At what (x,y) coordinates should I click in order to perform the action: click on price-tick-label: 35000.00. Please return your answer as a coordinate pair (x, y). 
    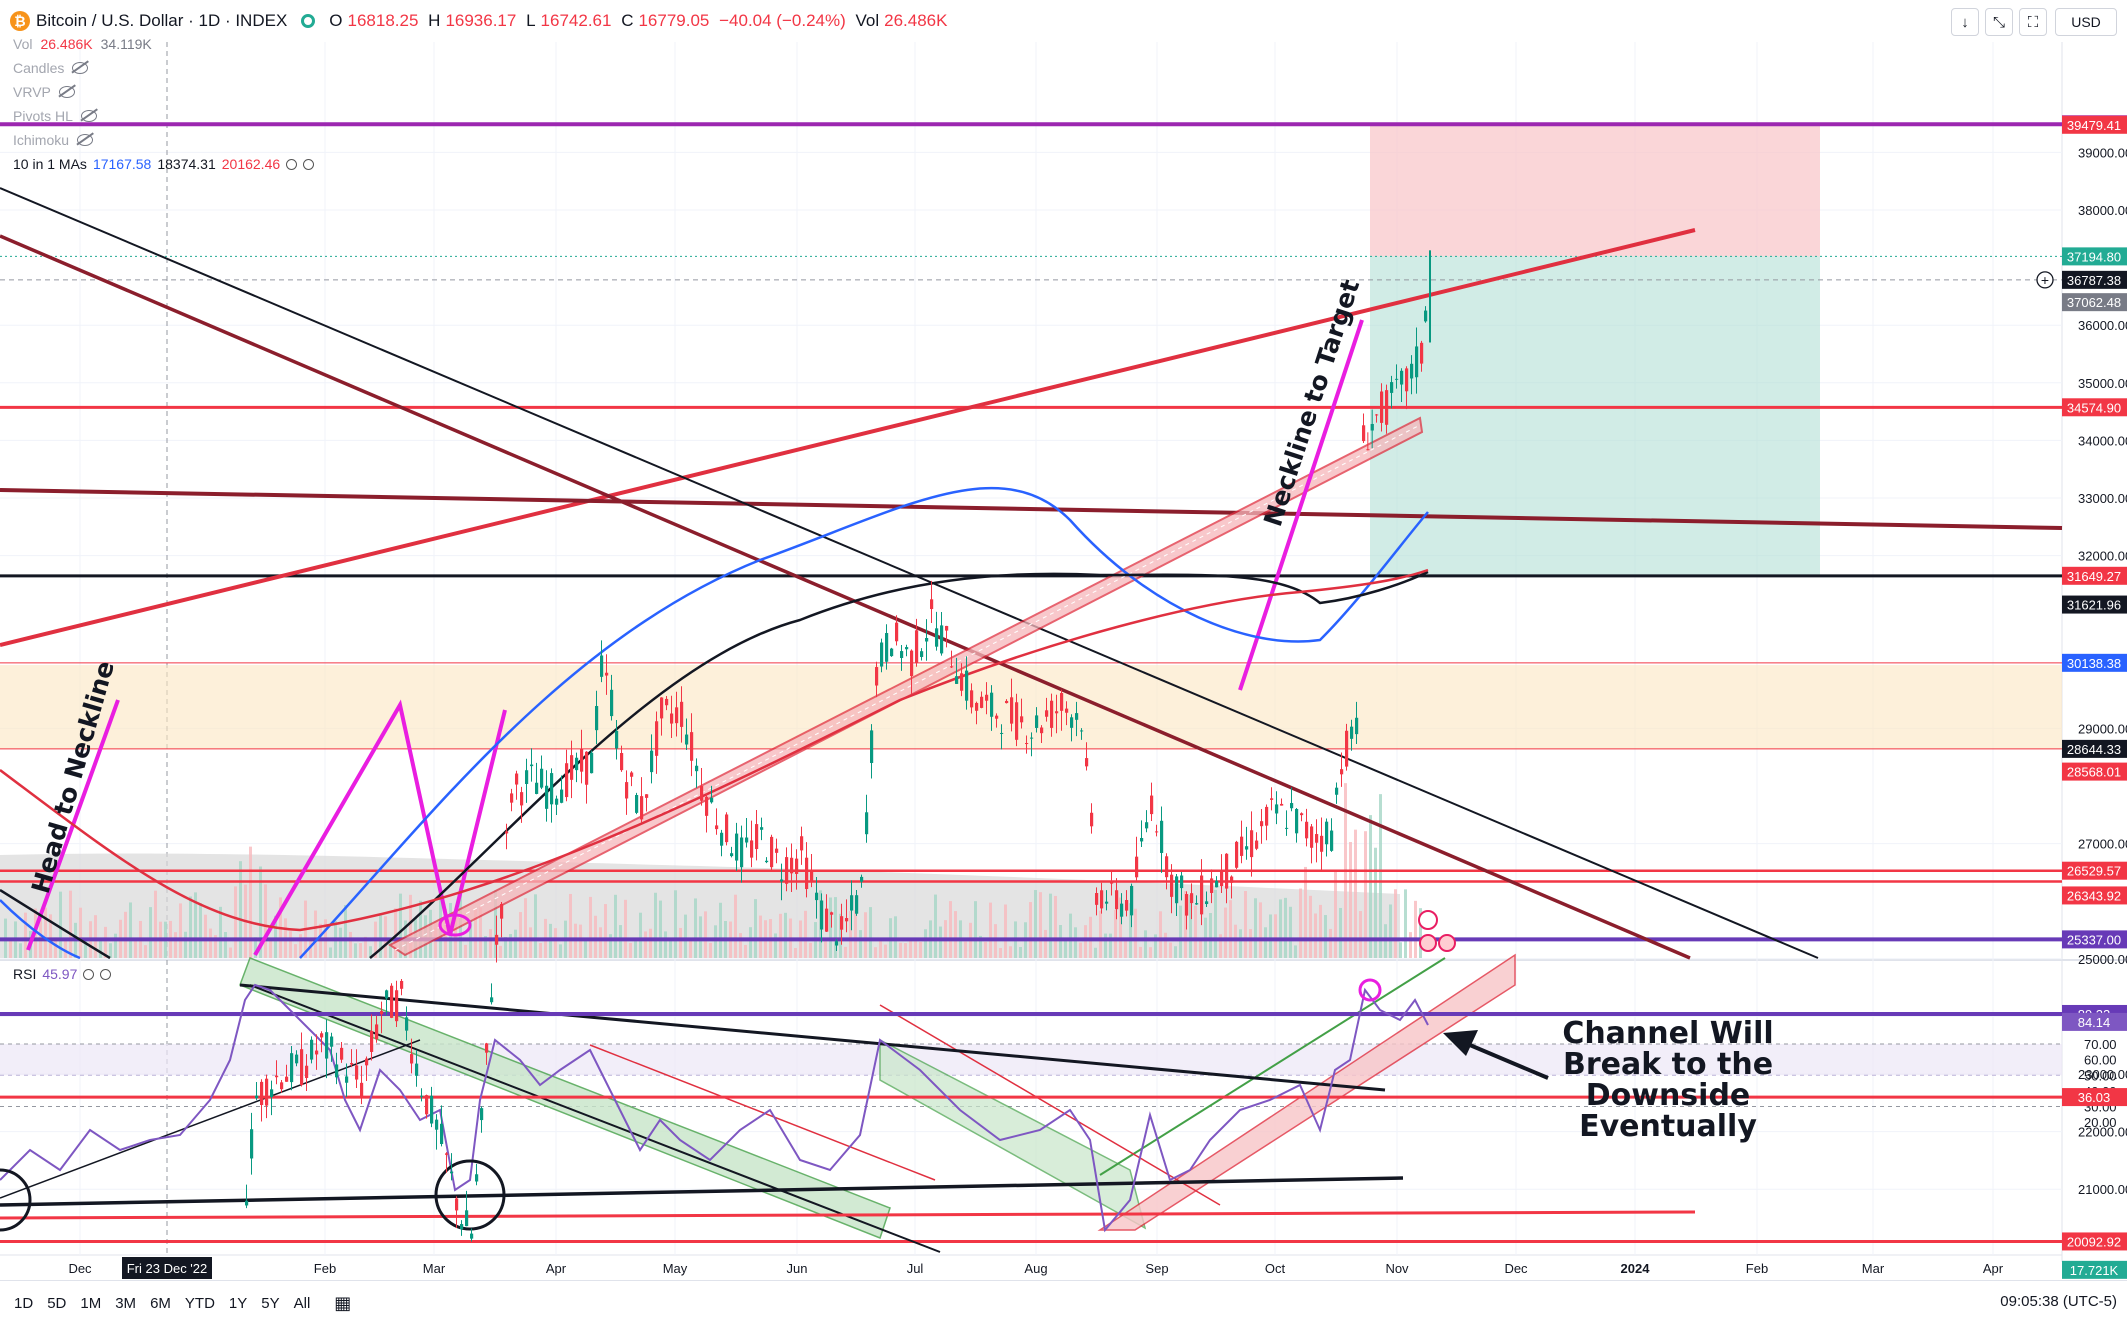
    Looking at the image, I should click on (2102, 383).